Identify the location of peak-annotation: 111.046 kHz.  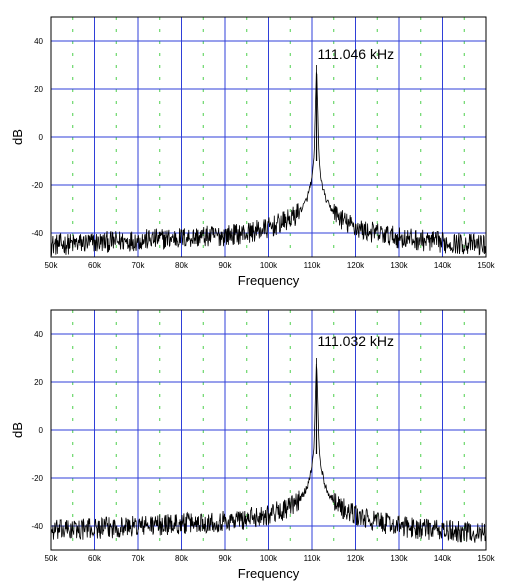
(356, 54).